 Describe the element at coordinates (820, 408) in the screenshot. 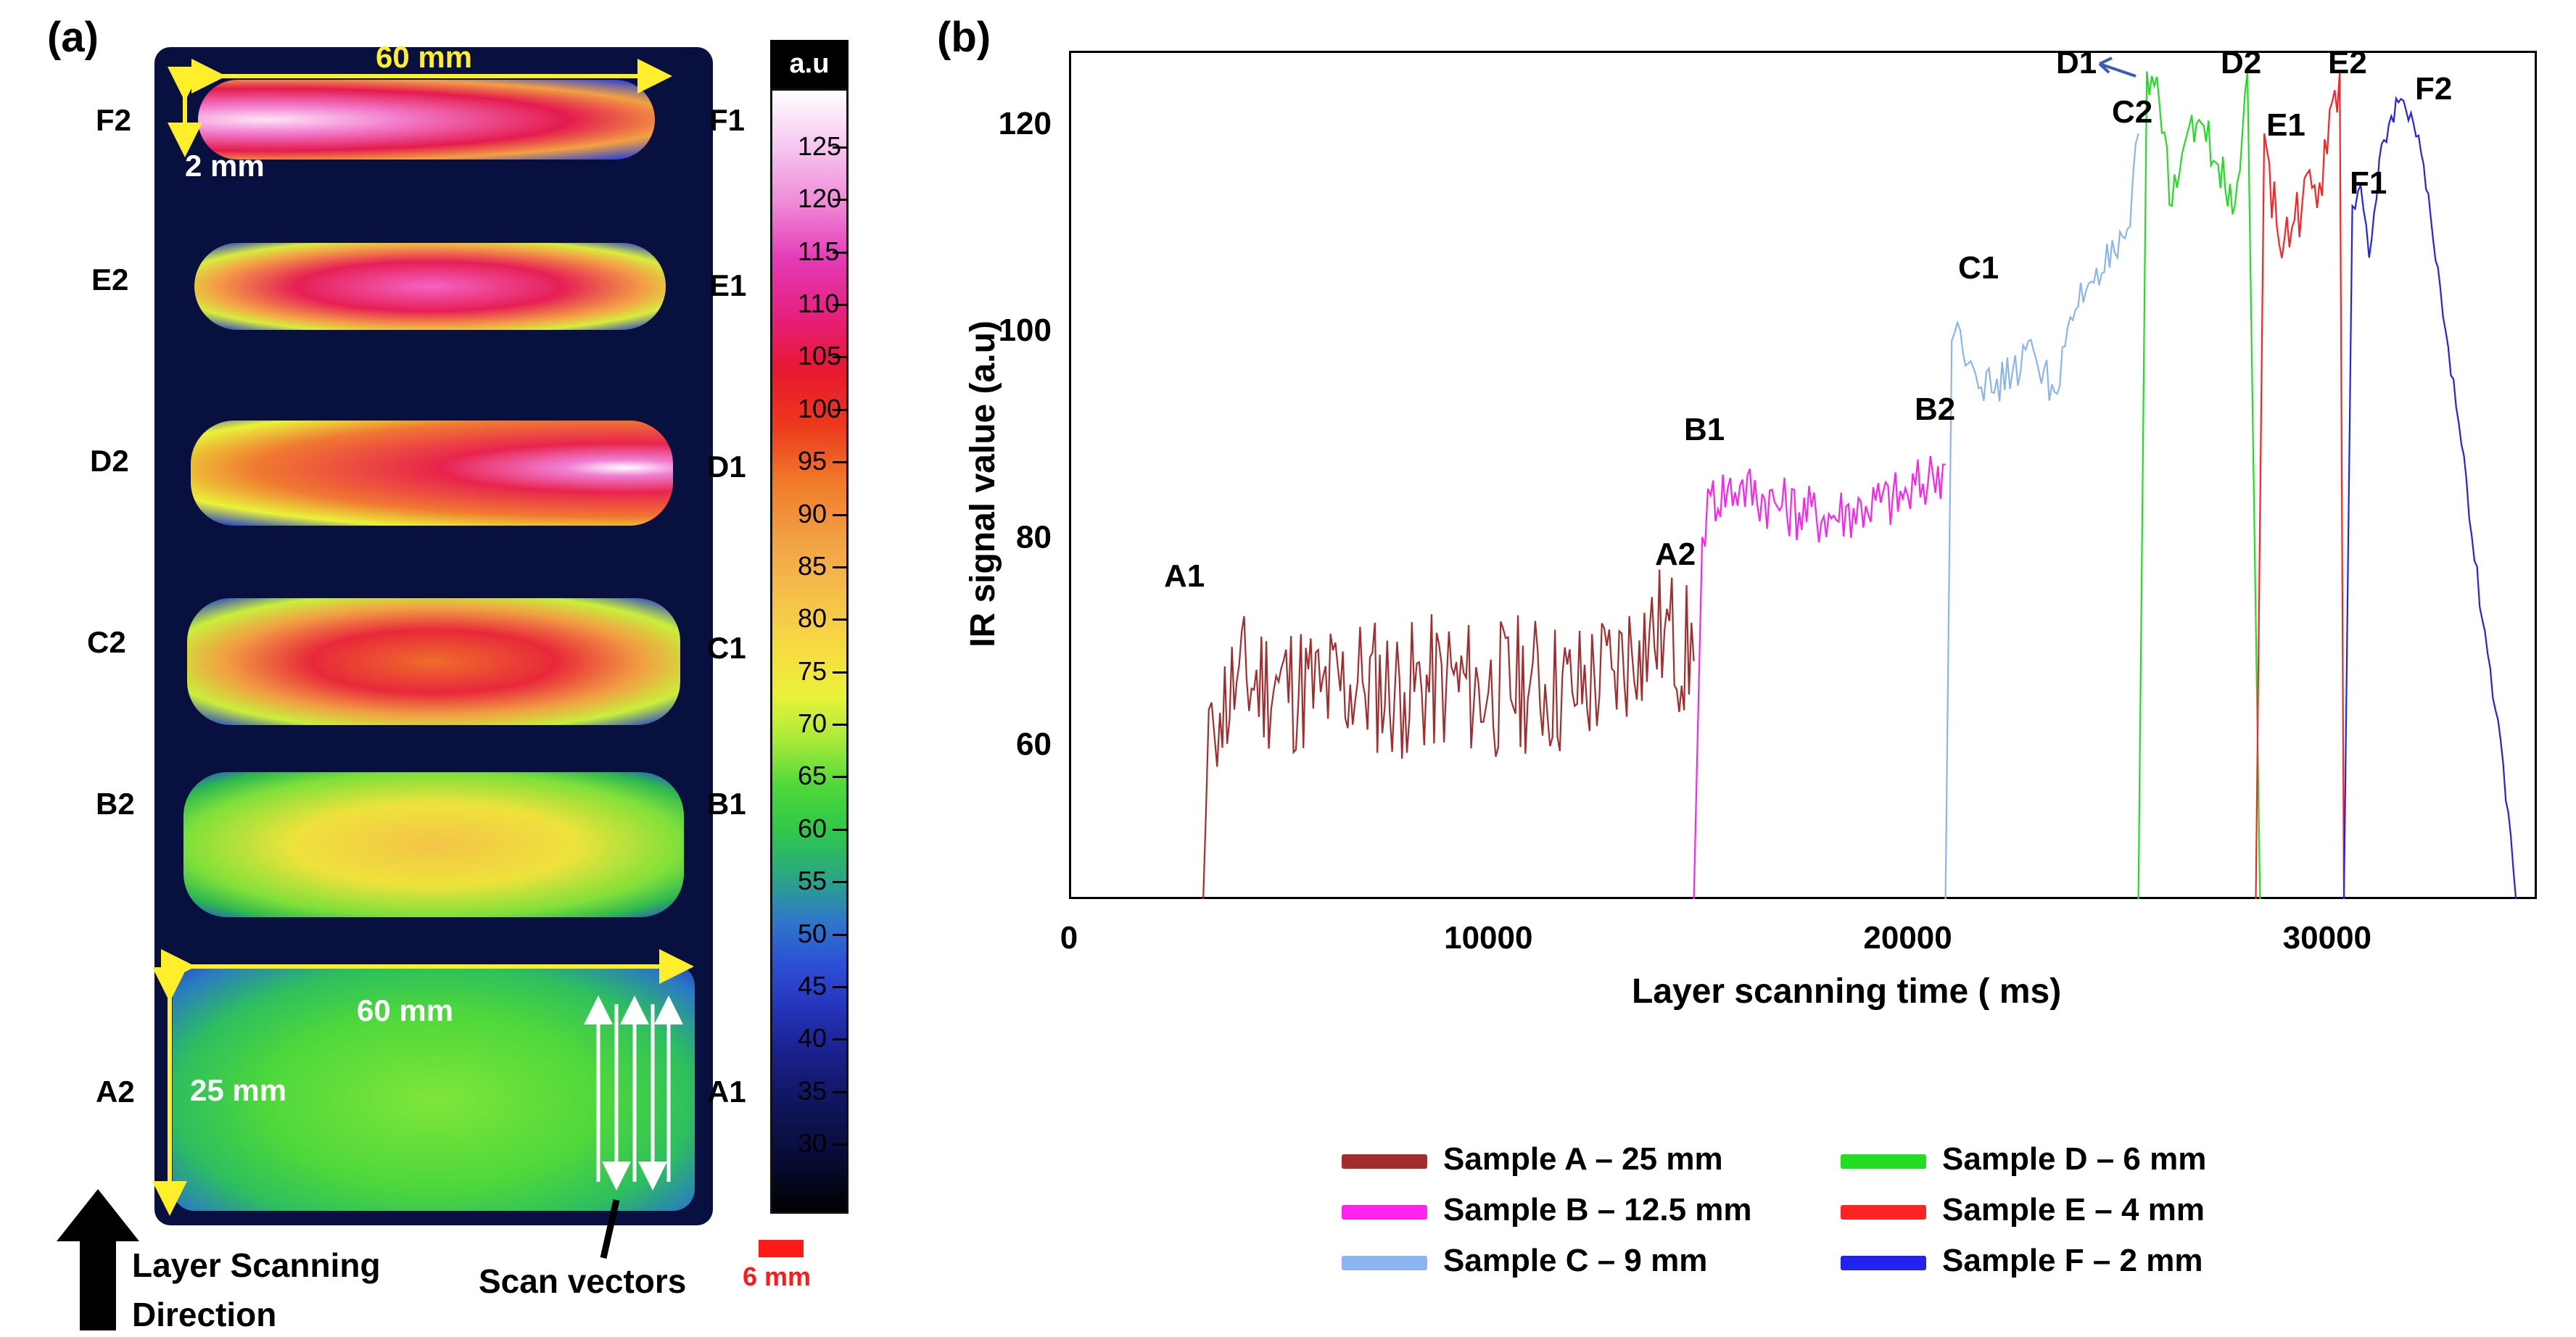

I see `colorbar-tick-label: 100` at that location.